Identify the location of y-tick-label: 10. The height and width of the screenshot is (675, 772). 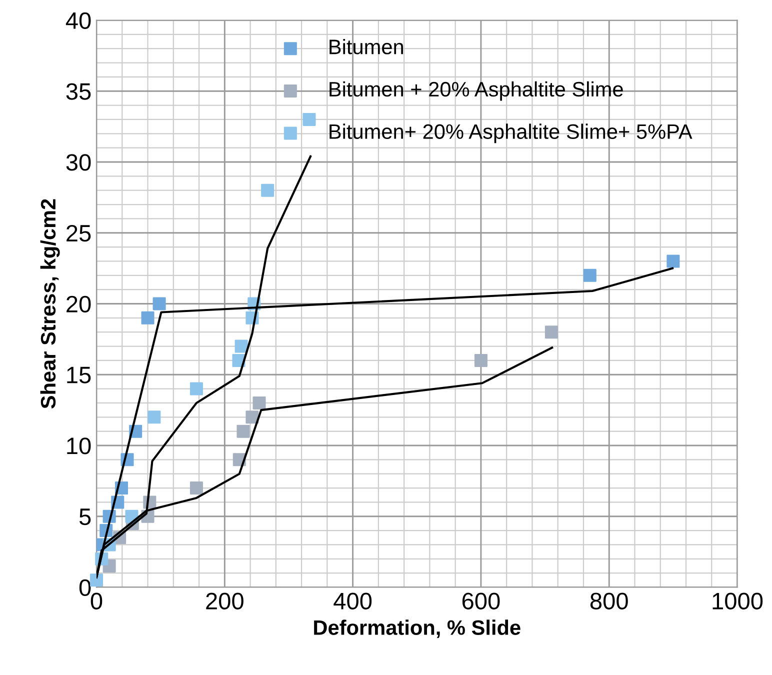
(79, 446).